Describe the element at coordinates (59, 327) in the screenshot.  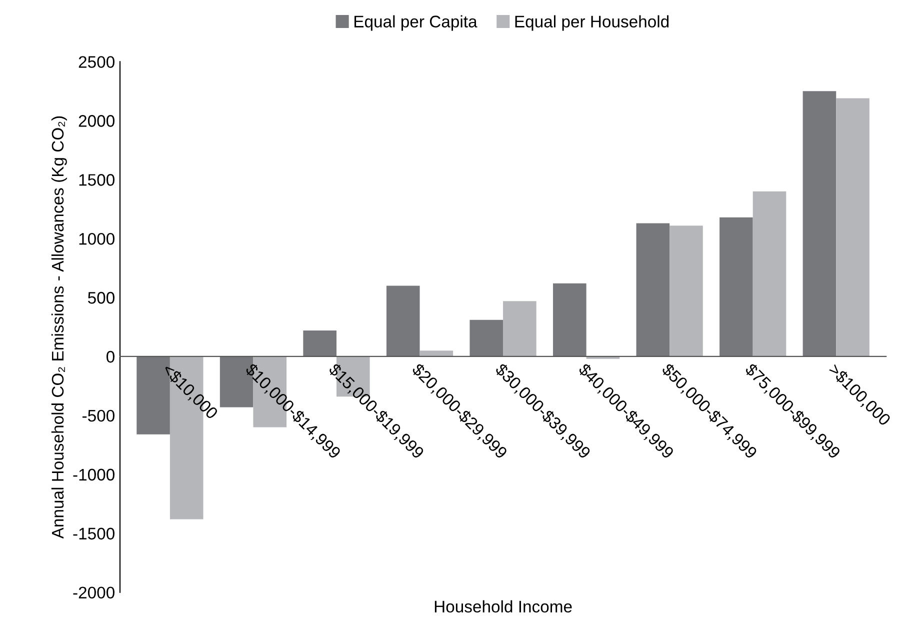
I see `y-axis-title: Annual Household CO₂ Emissions - Allowances (Kg CO₂)` at that location.